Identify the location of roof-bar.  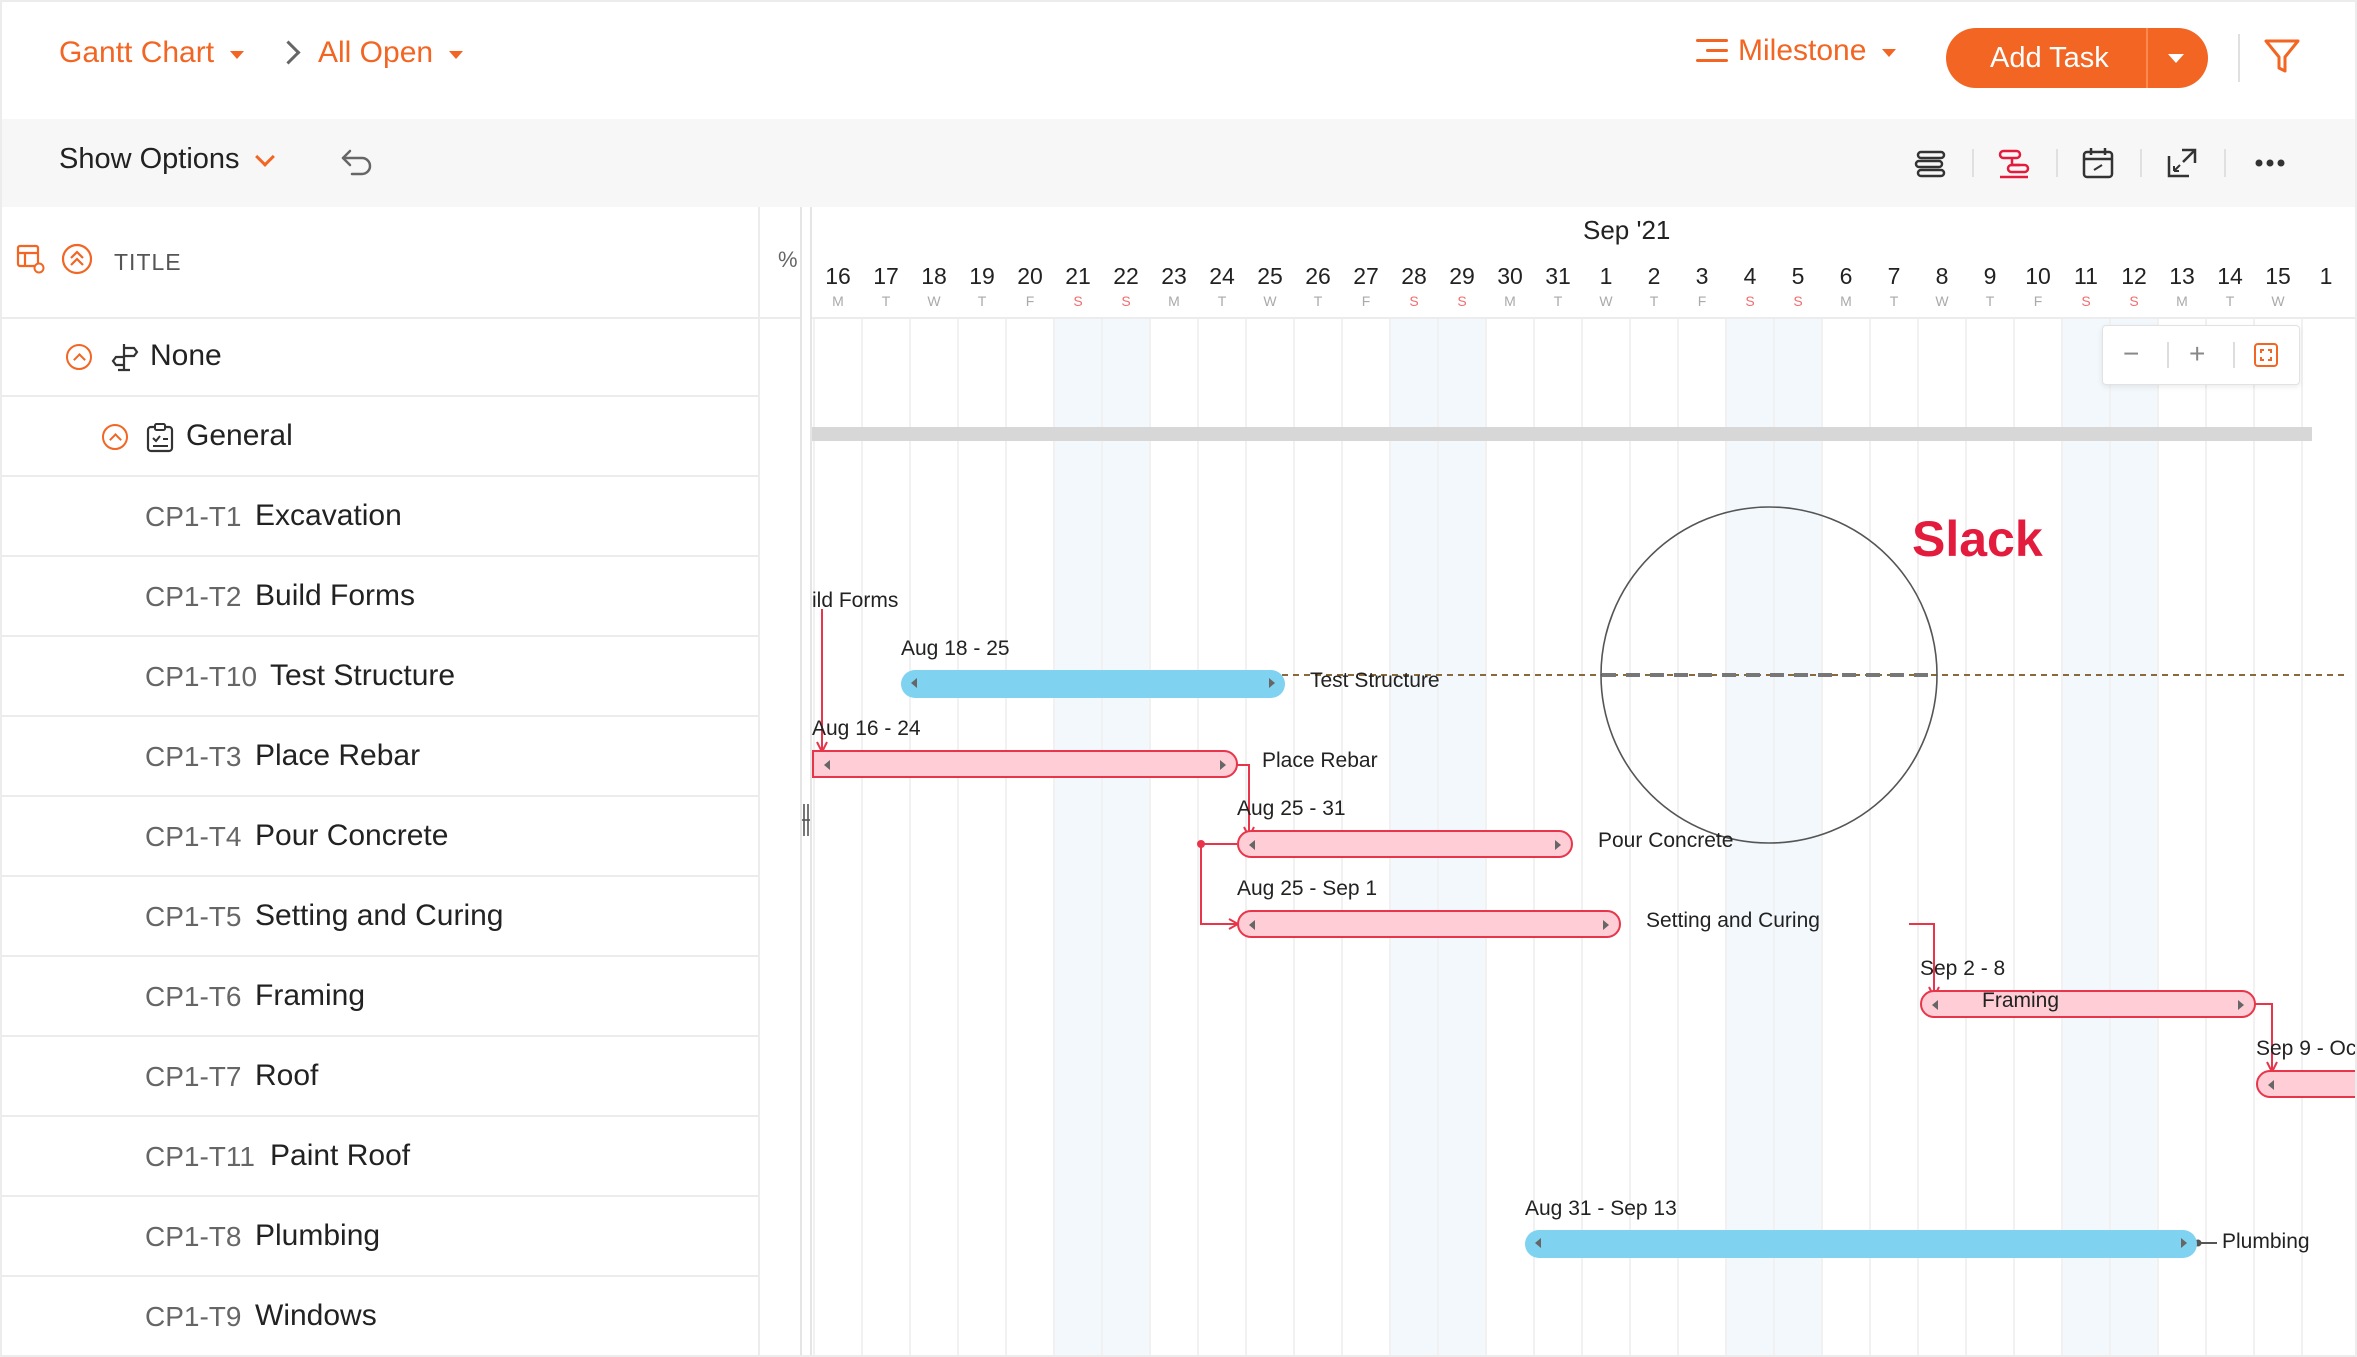
(2305, 1084).